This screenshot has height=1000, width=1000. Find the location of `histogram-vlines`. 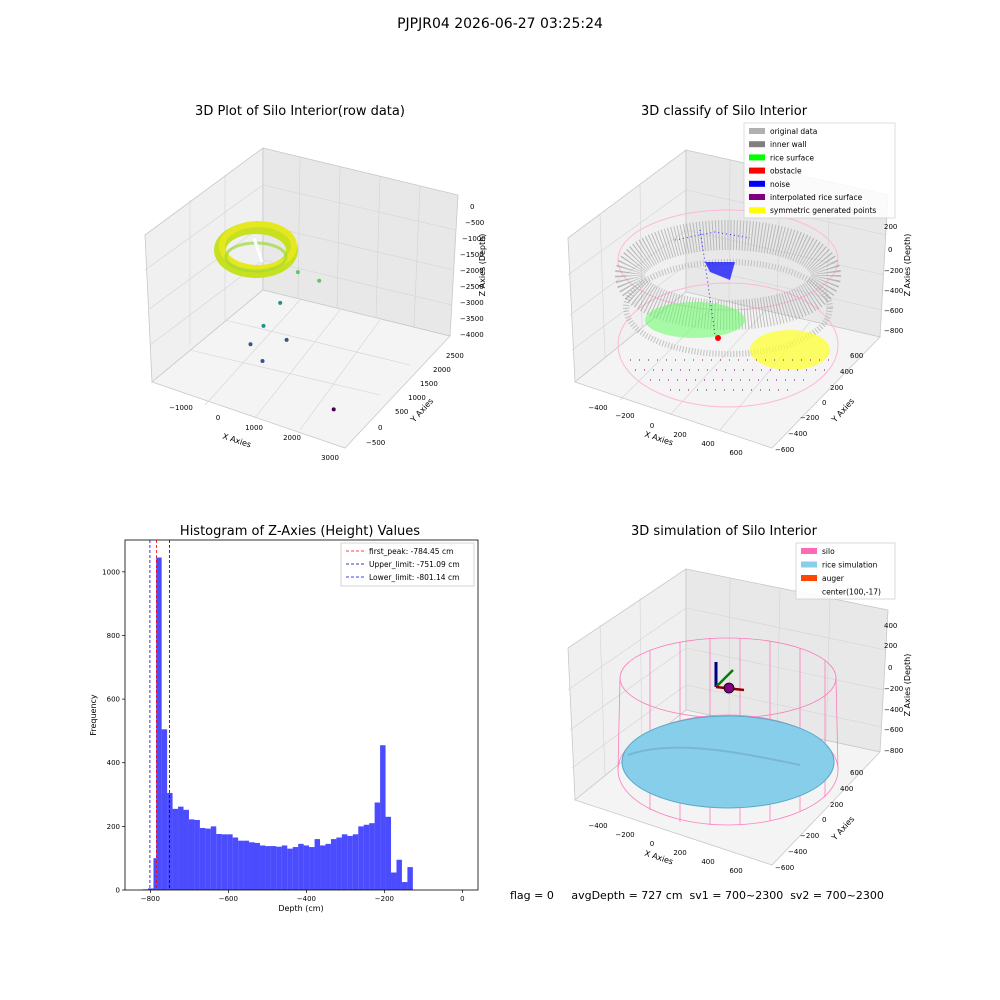

histogram-vlines is located at coordinates (159, 715).